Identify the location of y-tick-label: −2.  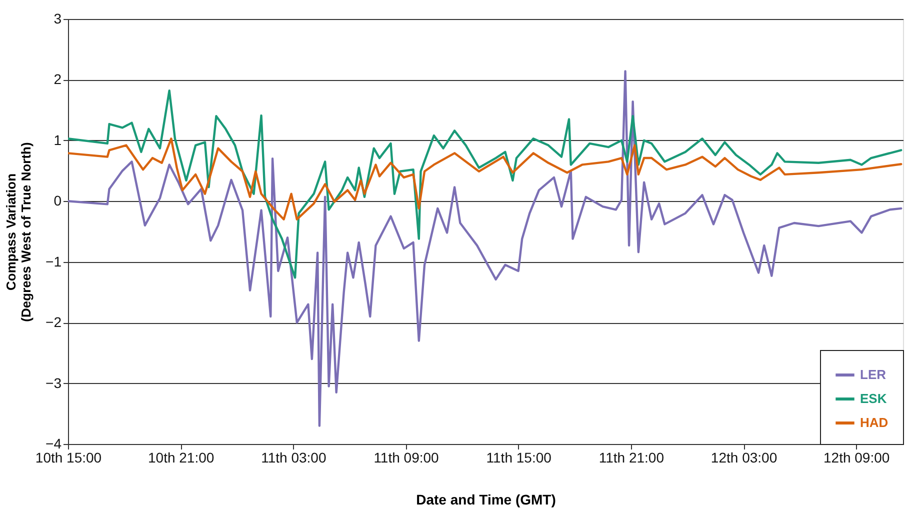
(54, 322).